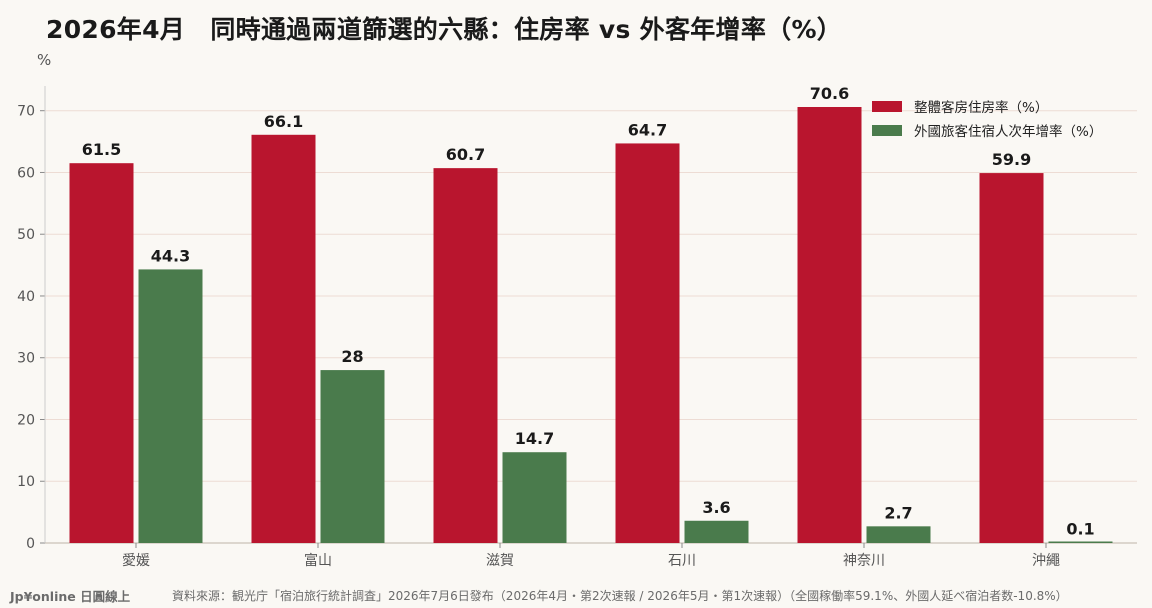  Describe the element at coordinates (864, 561) in the screenshot. I see `x-tick-label: 神奈川` at that location.